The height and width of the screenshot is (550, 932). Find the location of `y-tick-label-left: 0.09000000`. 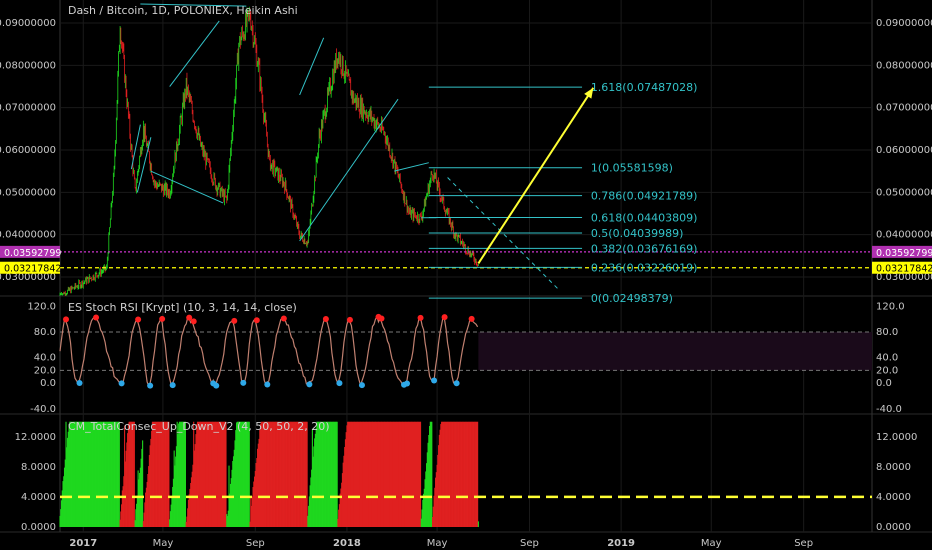

y-tick-label-left: 0.09000000 is located at coordinates (28, 23).